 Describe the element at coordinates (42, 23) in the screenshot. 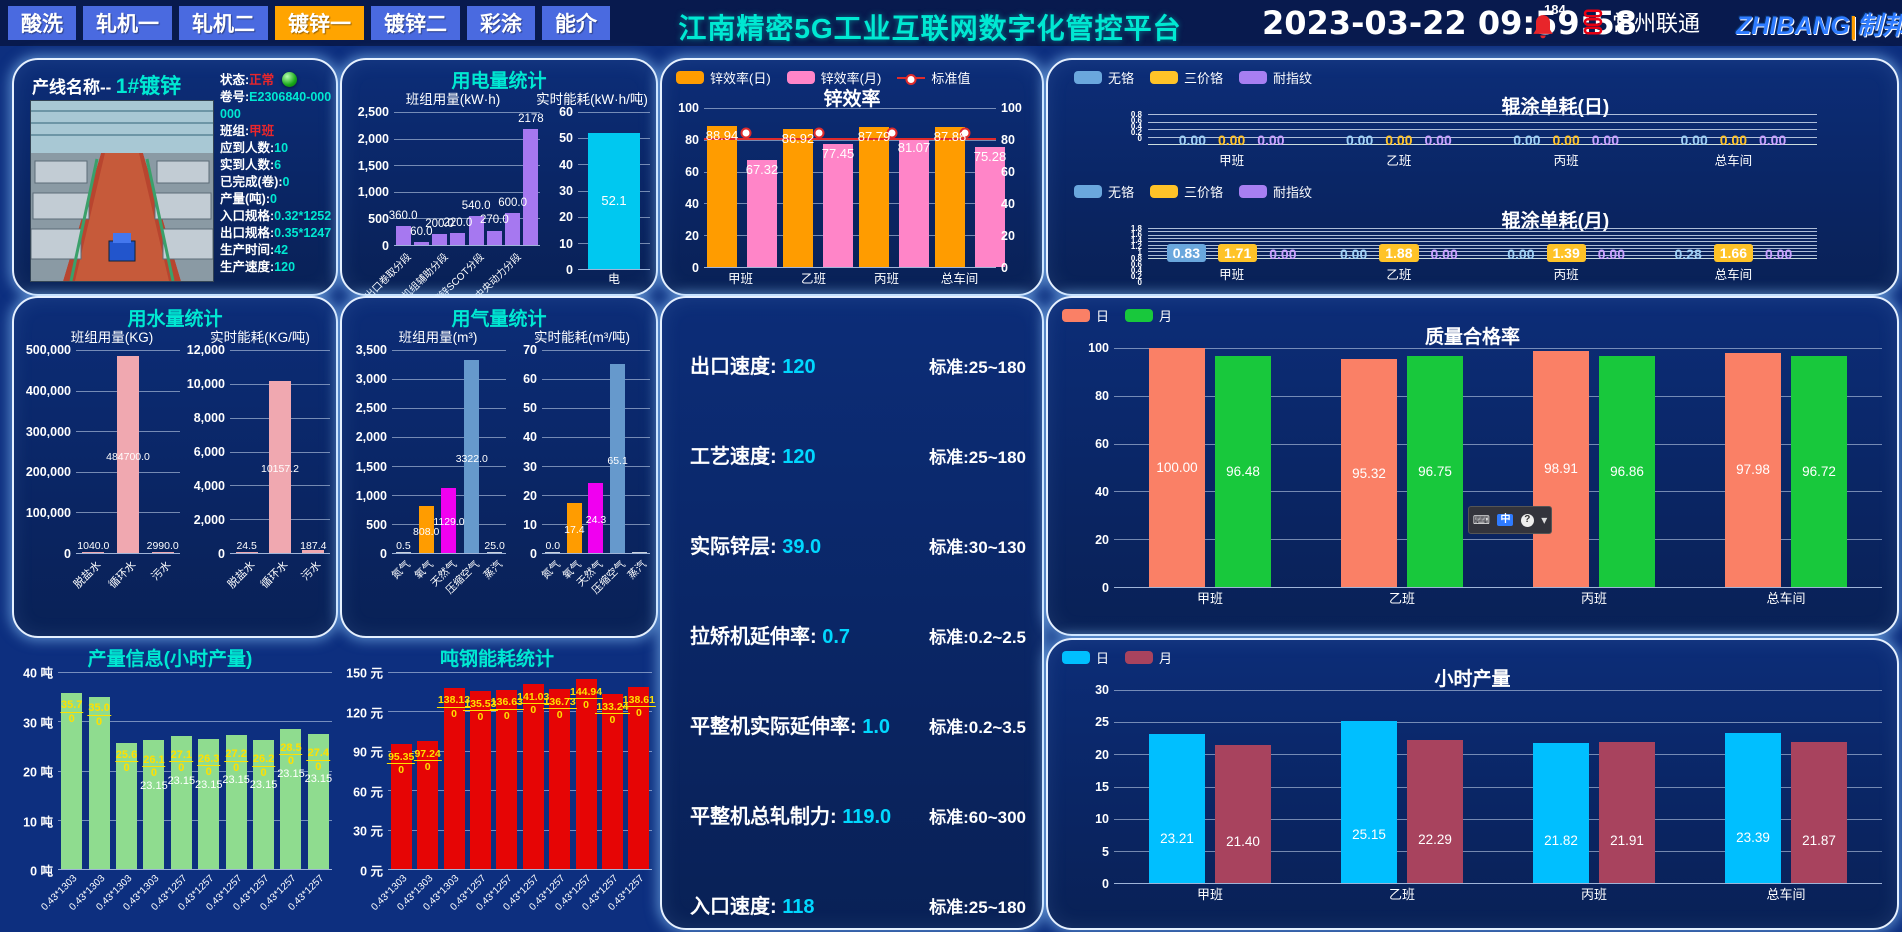

I see `tab-suanxi: 酸洗` at that location.